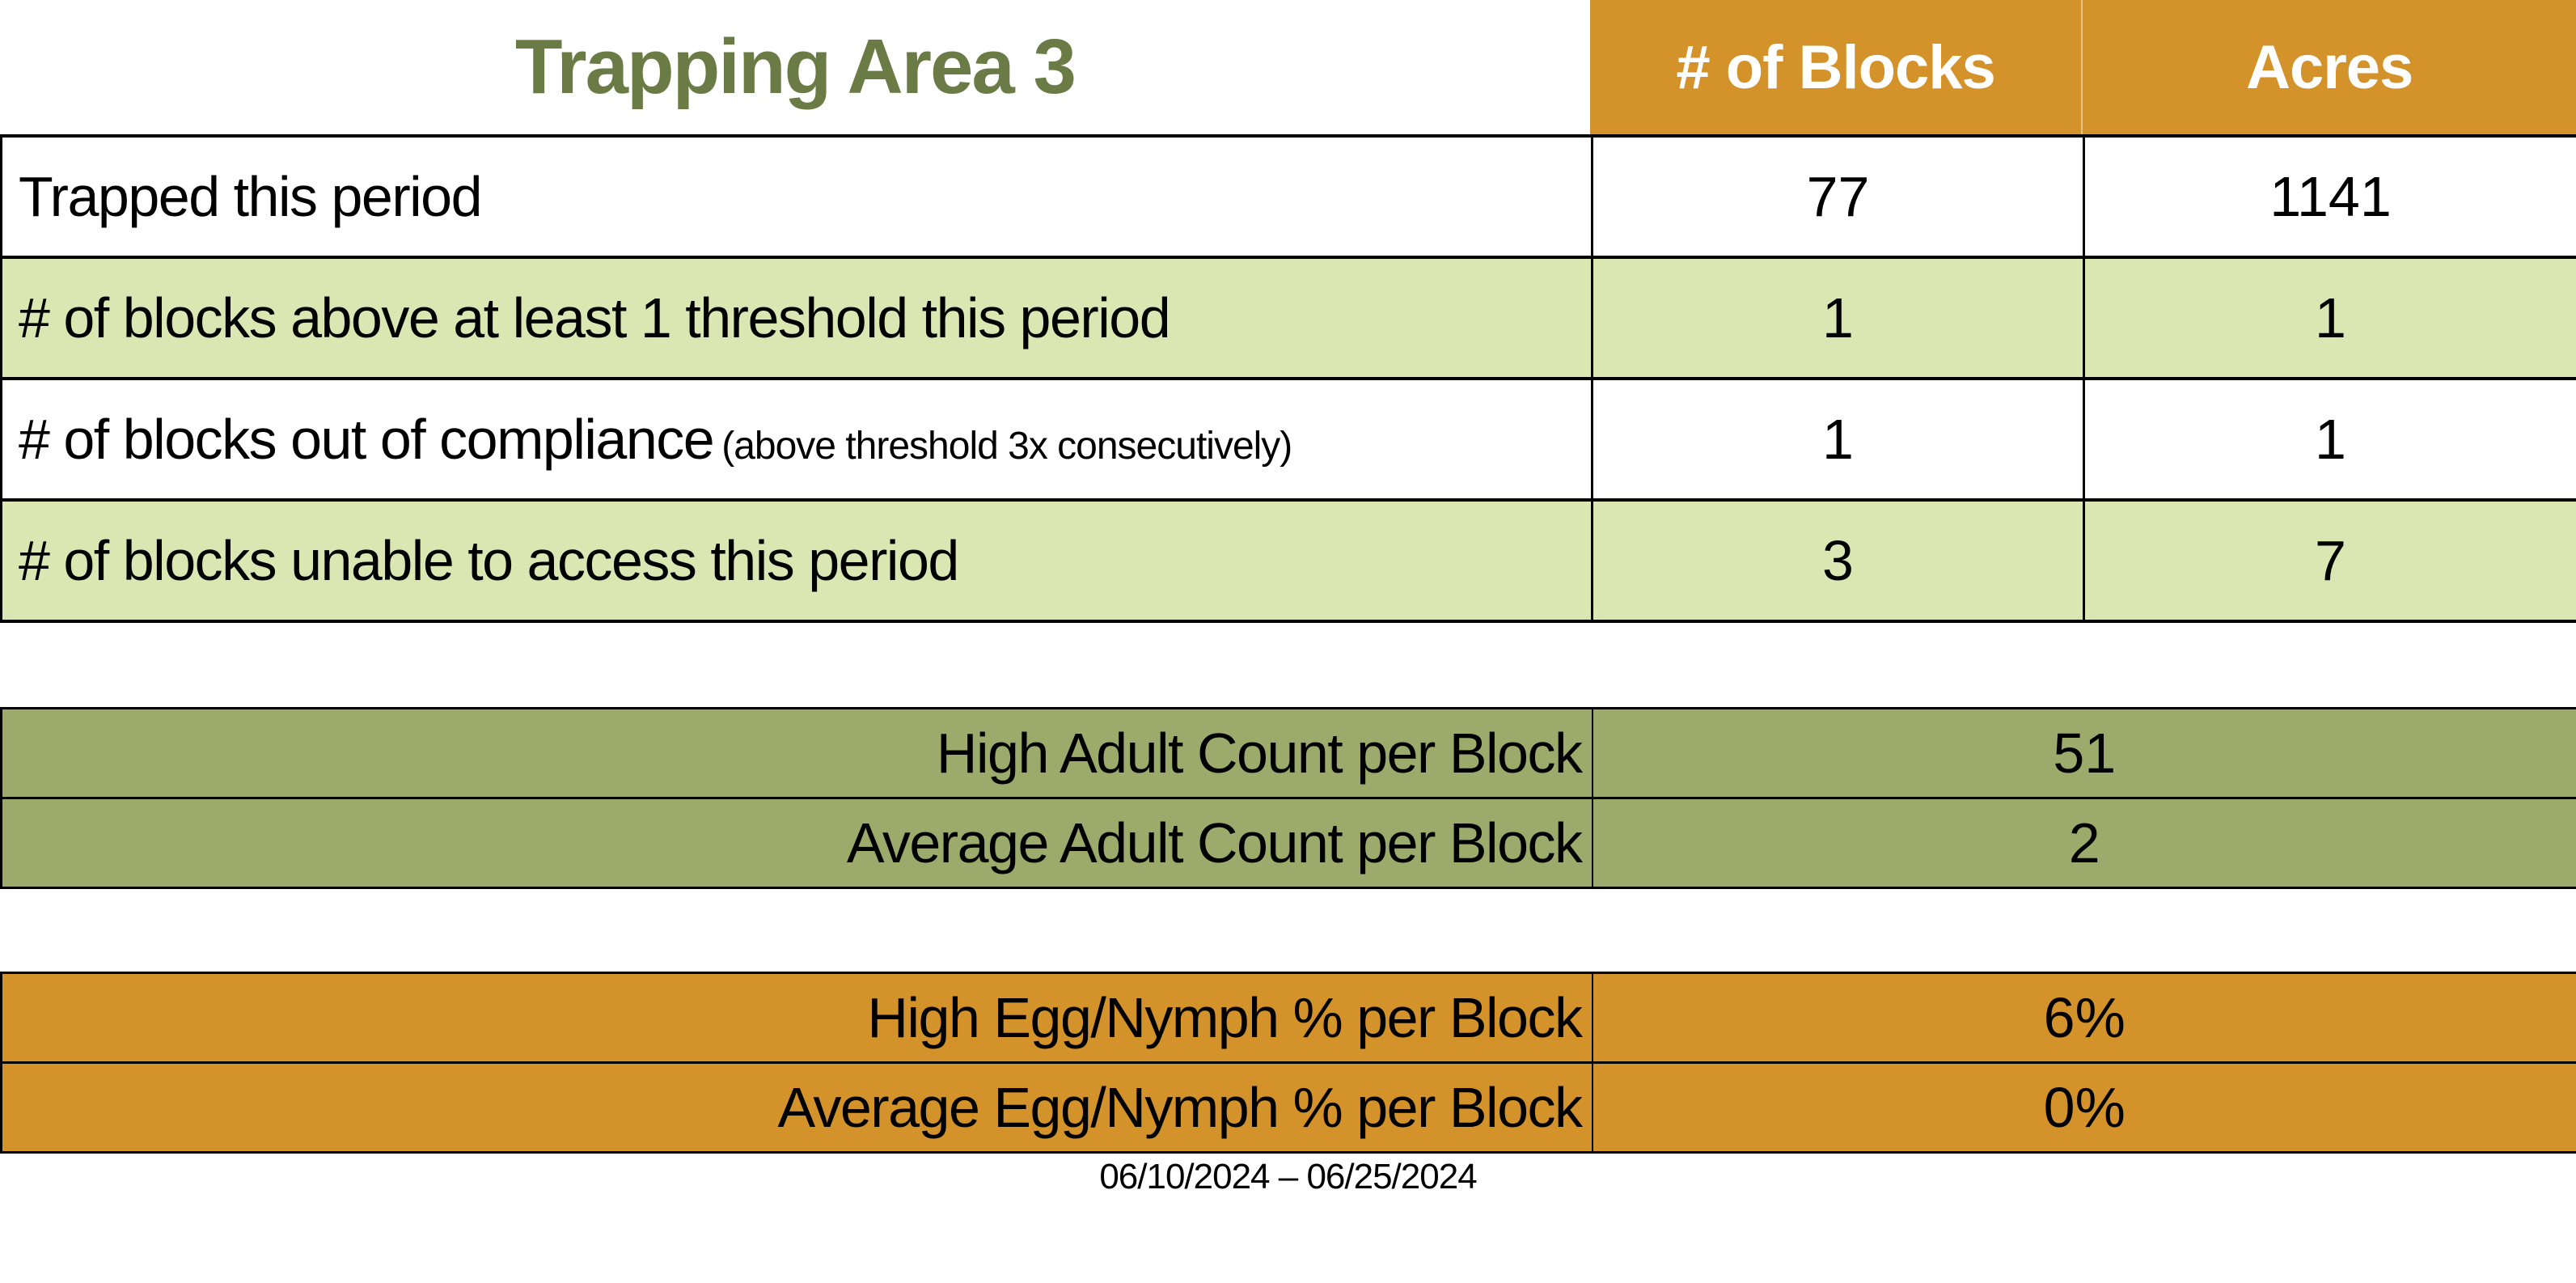 The image size is (2576, 1283). What do you see at coordinates (367, 439) in the screenshot?
I see `row-label-text: # of blocks out of compliance` at bounding box center [367, 439].